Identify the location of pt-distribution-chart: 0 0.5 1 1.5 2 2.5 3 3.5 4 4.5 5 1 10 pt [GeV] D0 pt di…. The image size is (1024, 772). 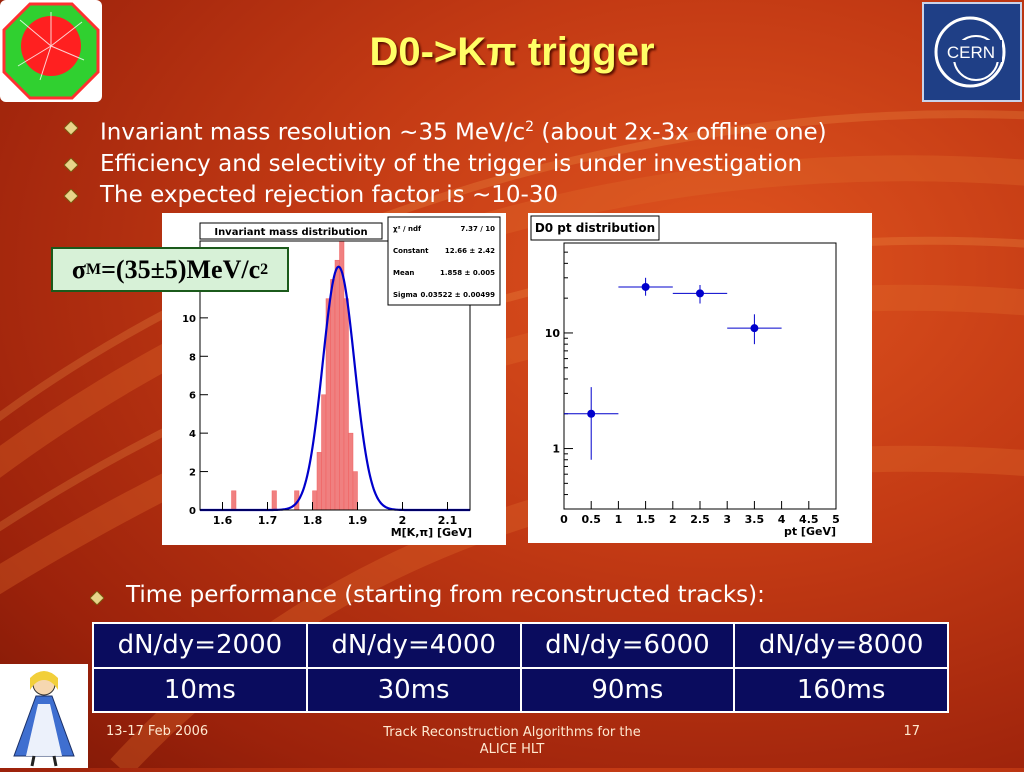
(685, 376).